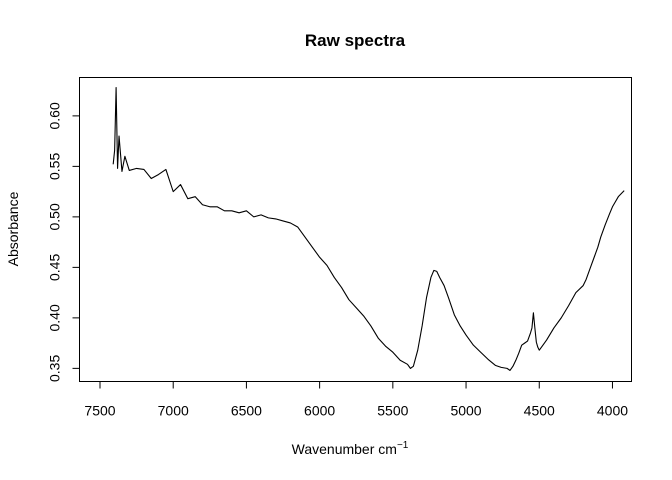  Describe the element at coordinates (99, 411) in the screenshot. I see `x-tick-label: 7500` at that location.